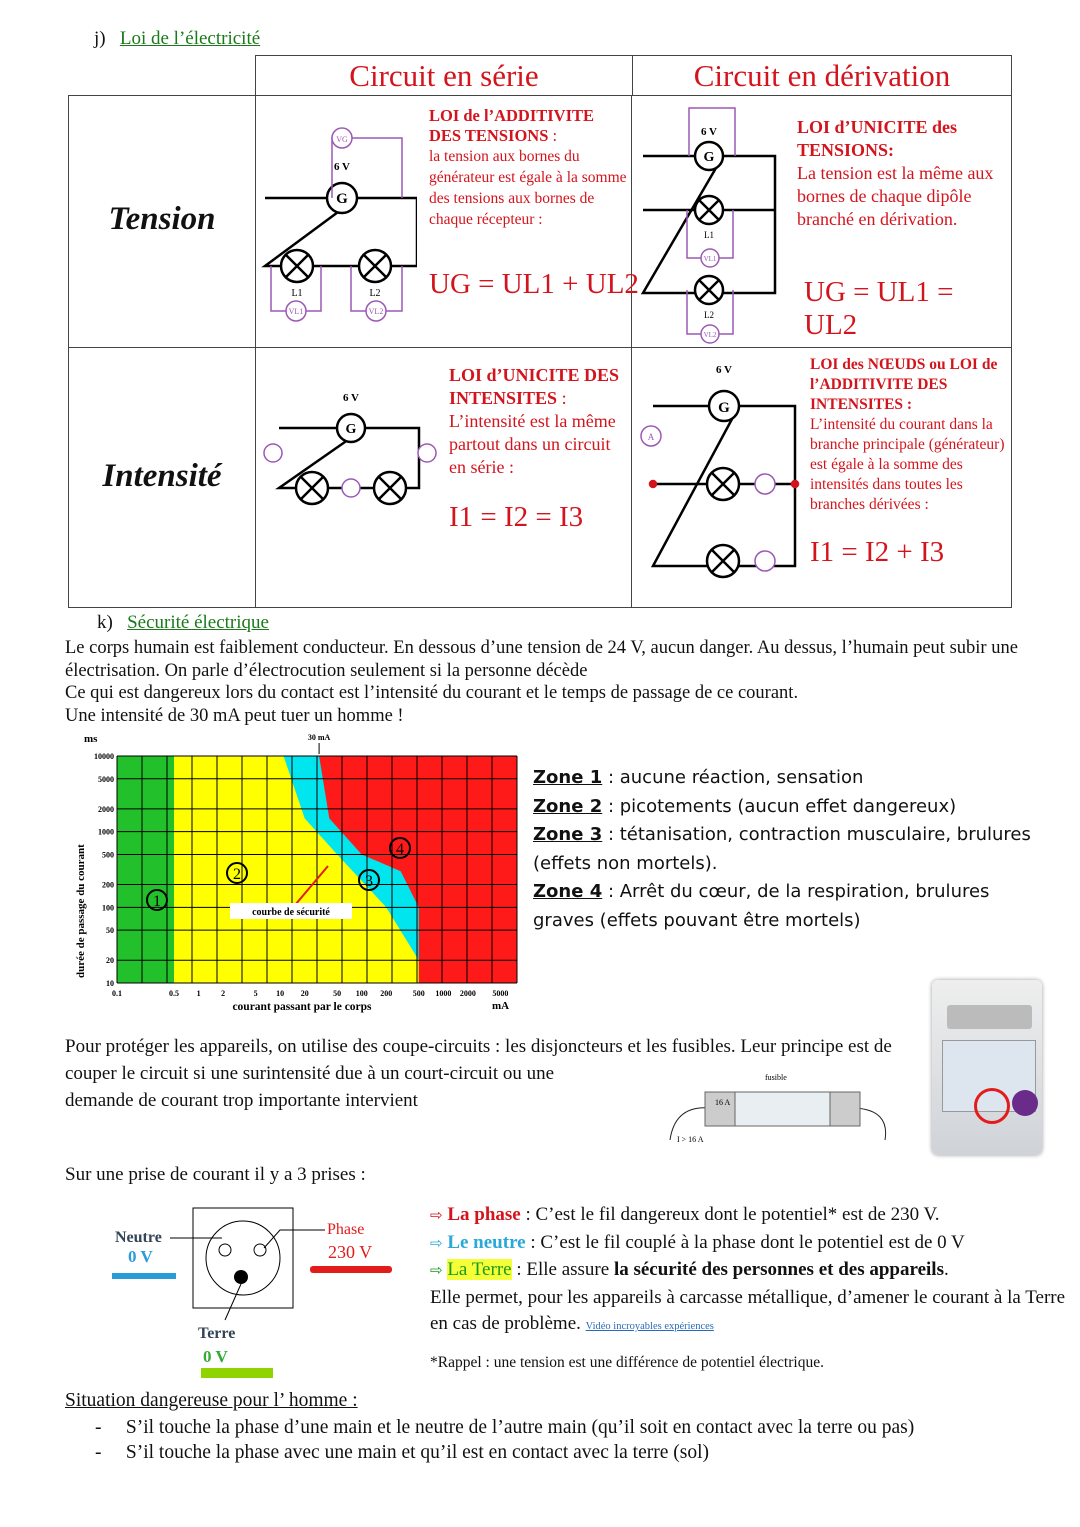 This screenshot has height=1527, width=1080. What do you see at coordinates (562, 1269) in the screenshot?
I see `wire-text: : Elle assure` at bounding box center [562, 1269].